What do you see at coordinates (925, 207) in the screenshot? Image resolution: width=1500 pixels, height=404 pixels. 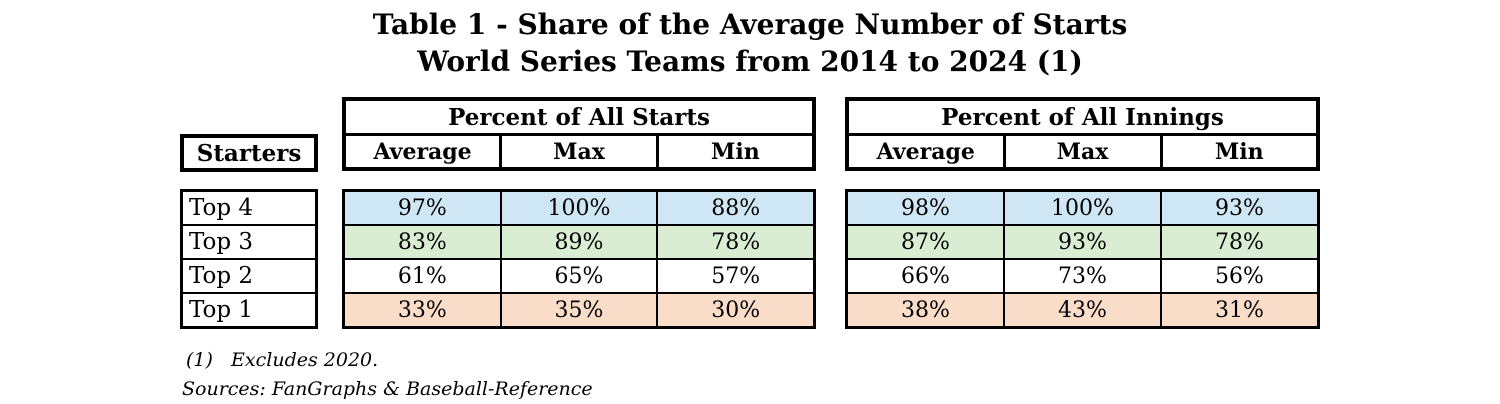 I see `data-cell: 98%` at bounding box center [925, 207].